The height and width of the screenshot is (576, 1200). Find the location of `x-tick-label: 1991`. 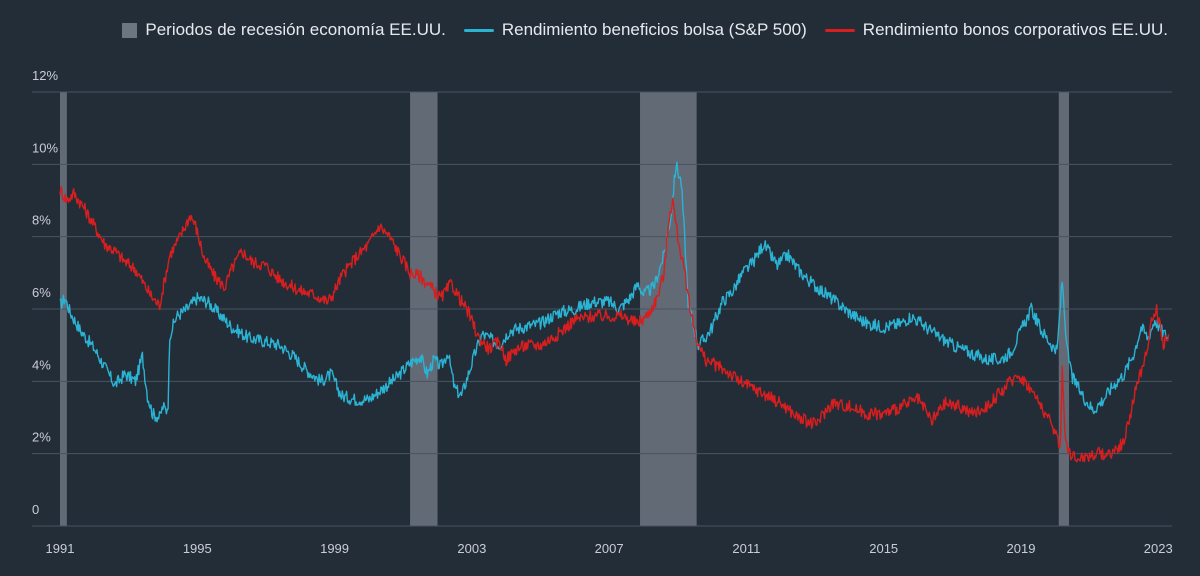

x-tick-label: 1991 is located at coordinates (60, 548).